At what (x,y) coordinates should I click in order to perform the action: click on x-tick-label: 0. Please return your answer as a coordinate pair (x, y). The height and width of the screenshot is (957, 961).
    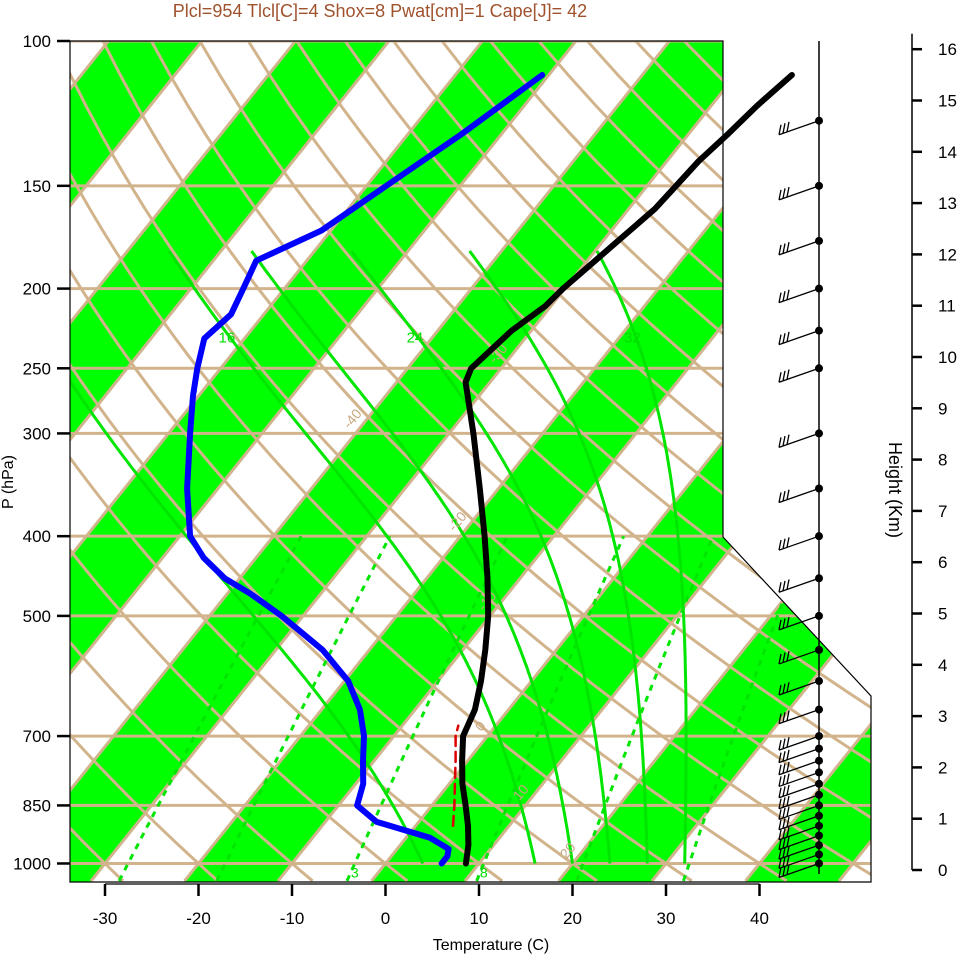
    Looking at the image, I should click on (385, 918).